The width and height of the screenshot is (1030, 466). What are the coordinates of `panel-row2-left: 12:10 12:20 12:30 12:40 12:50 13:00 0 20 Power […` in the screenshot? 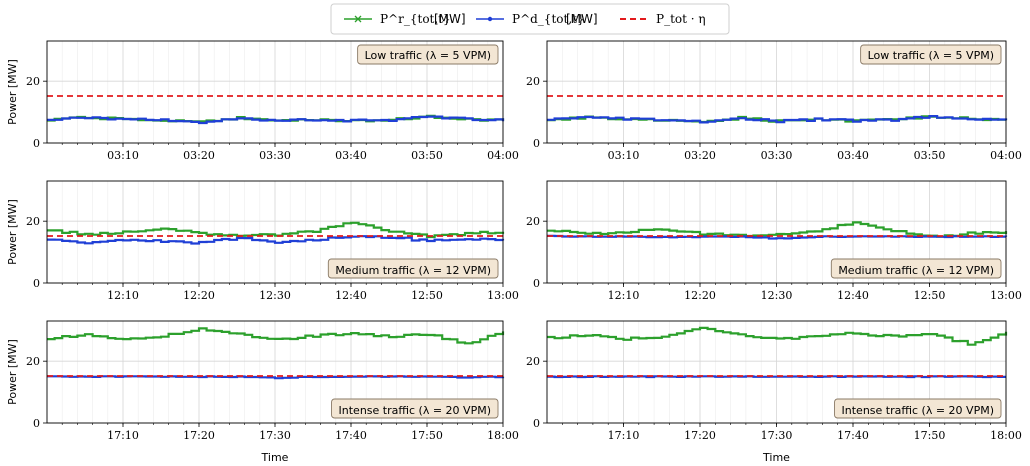 It's located at (262, 241).